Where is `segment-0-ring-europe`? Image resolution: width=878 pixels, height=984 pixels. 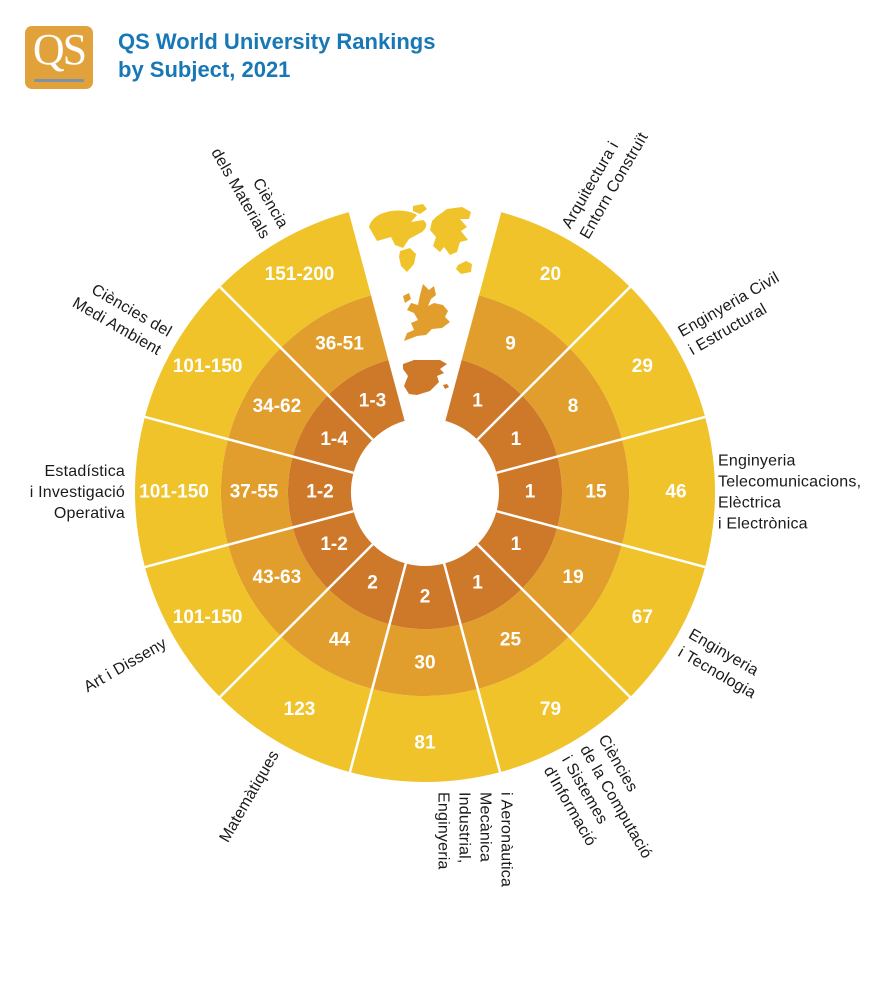
segment-0-ring-europe is located at coordinates (515, 345).